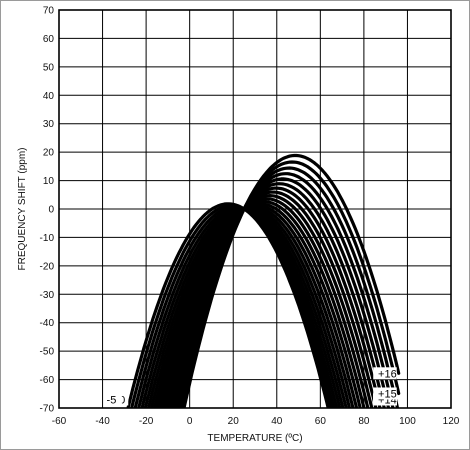 Image resolution: width=470 pixels, height=450 pixels. I want to click on x-tick-label: -40, so click(102, 421).